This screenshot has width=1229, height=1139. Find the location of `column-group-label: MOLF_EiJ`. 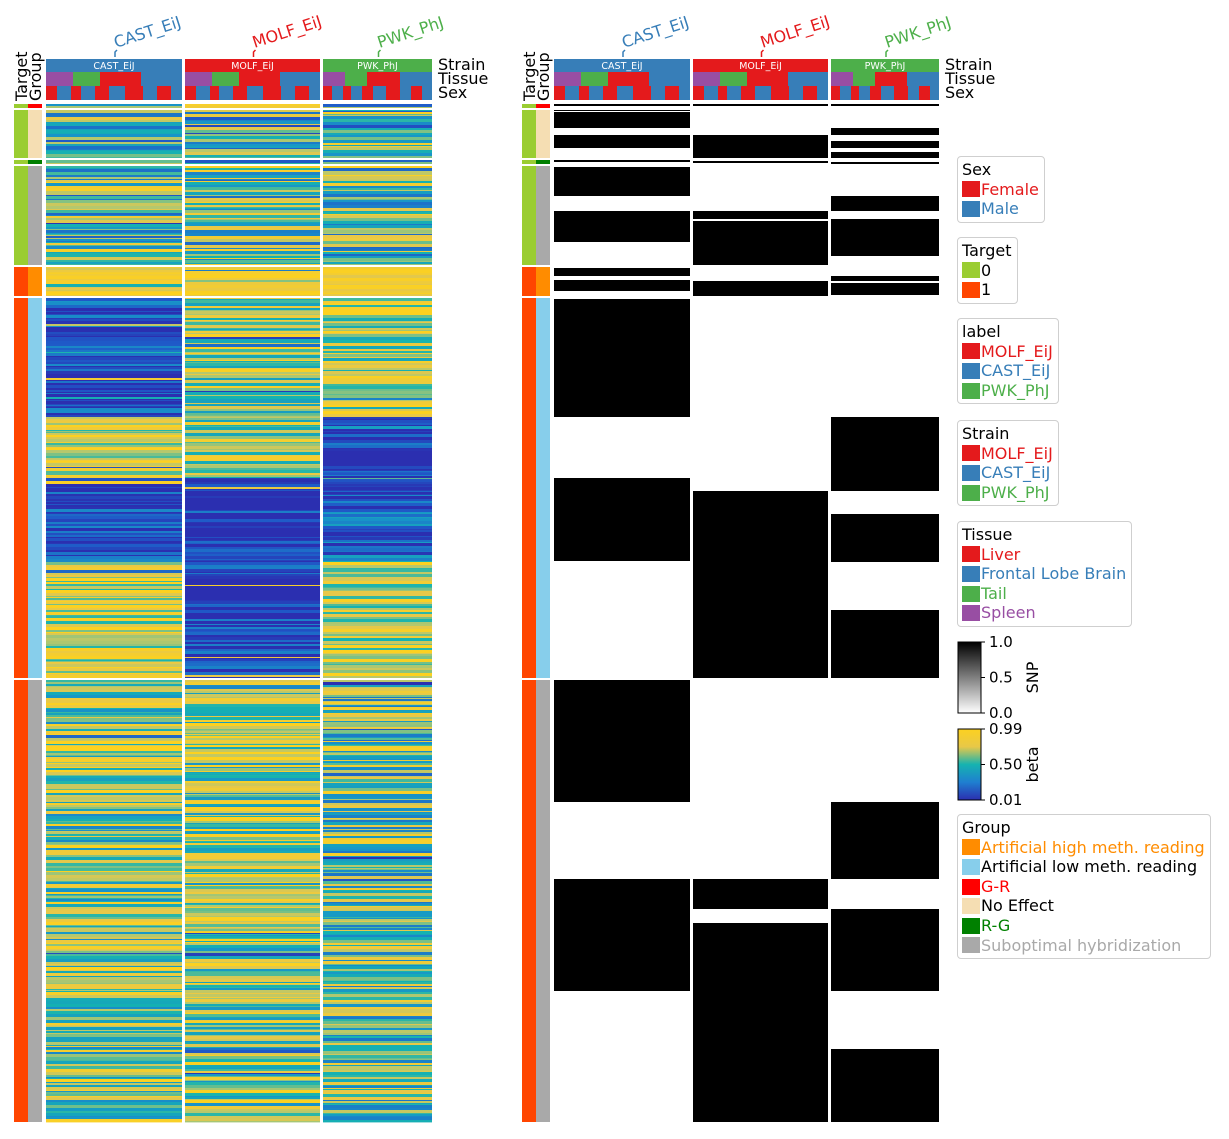

column-group-label: MOLF_EiJ is located at coordinates (287, 32).